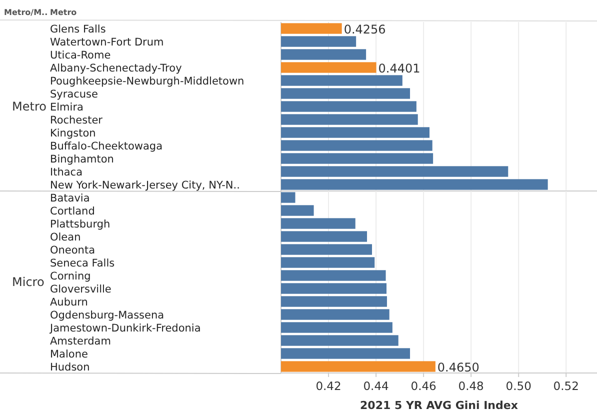 The height and width of the screenshot is (417, 597). I want to click on y-axis-title: Micro, so click(28, 282).